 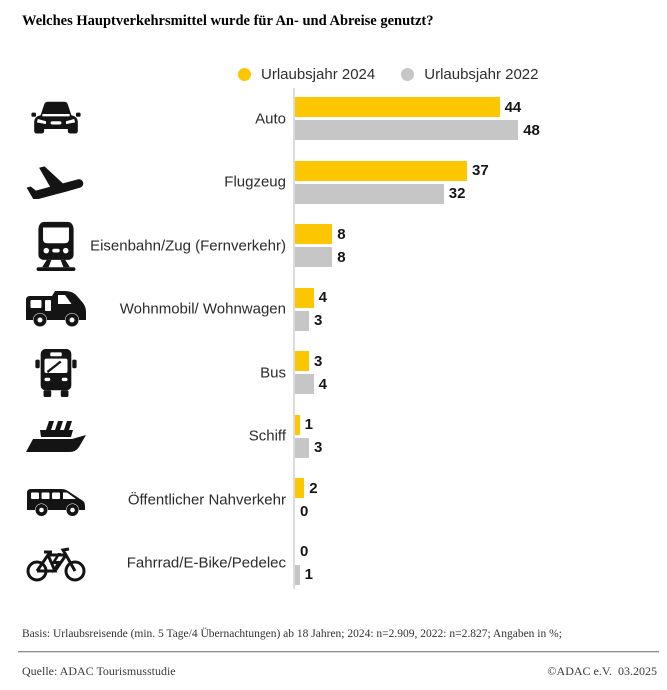 I want to click on category-label: Schiff, so click(x=267, y=436).